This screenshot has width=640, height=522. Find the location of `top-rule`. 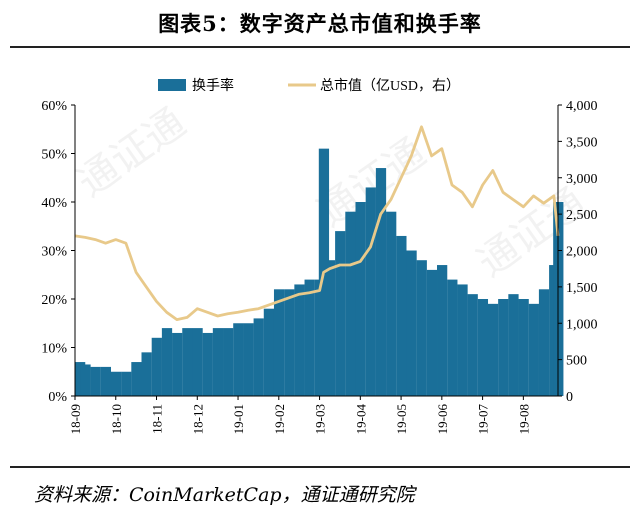

top-rule is located at coordinates (320, 47).